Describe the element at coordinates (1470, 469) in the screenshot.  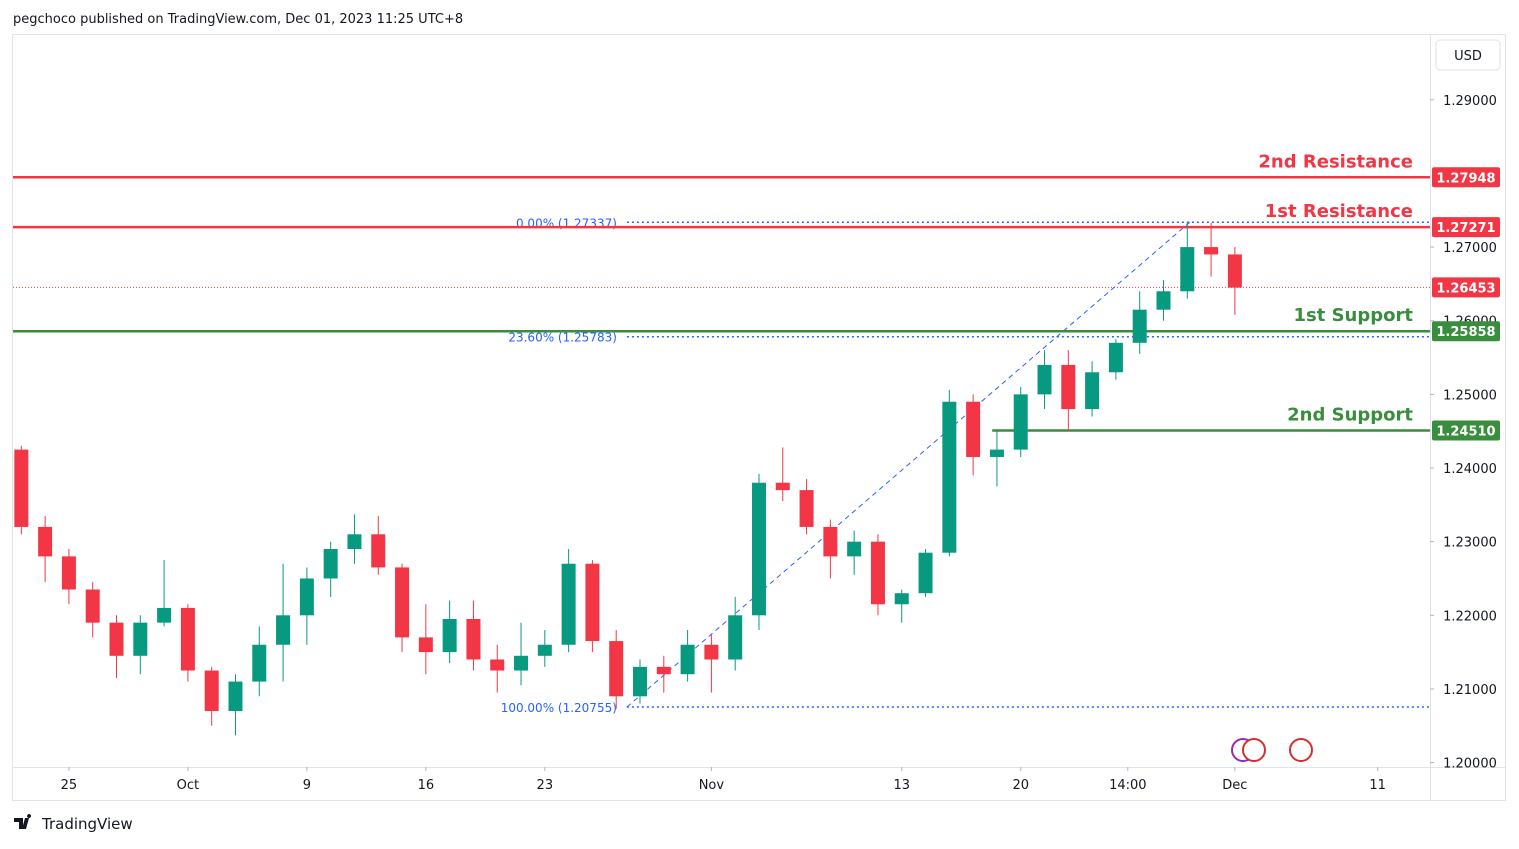
I see `y-tick-label: 1.24000` at that location.